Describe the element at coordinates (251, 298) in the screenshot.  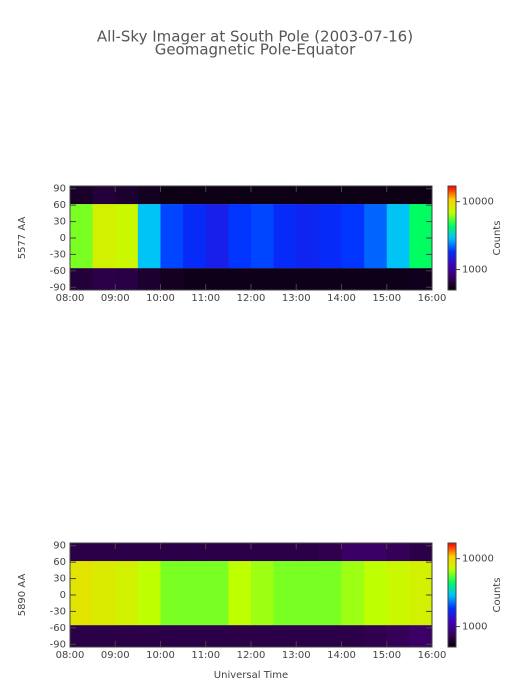
I see `x-tick-label: 12:00` at that location.